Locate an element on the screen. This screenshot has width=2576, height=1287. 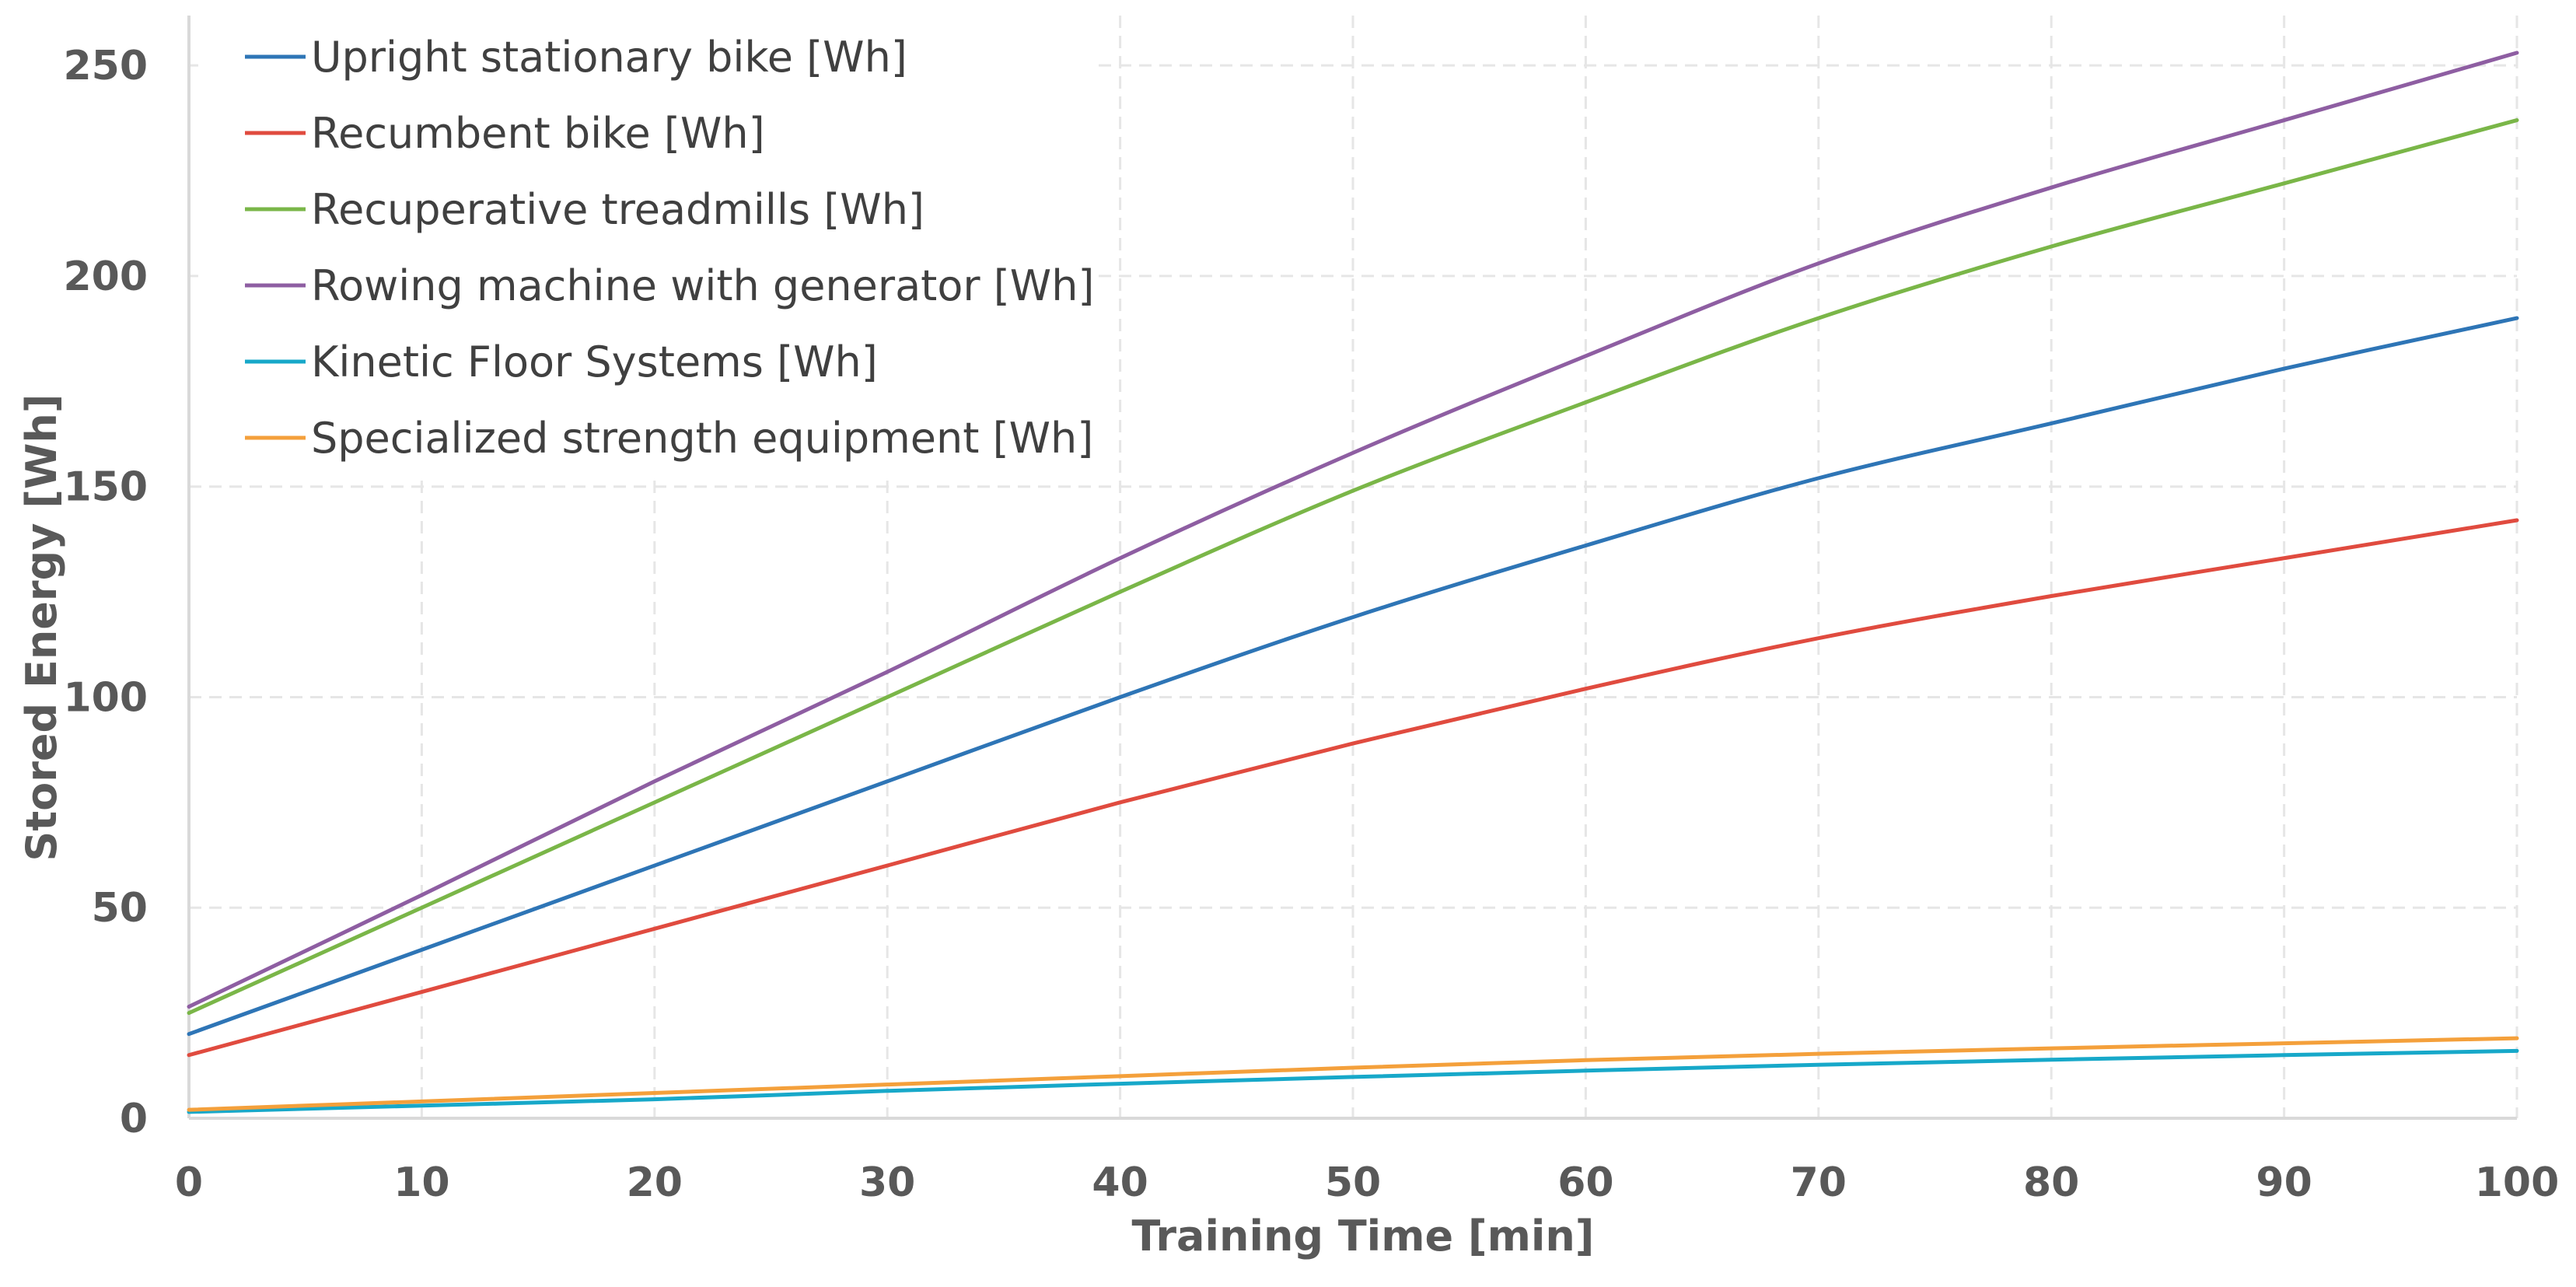
x-tick-label: 30 is located at coordinates (887, 1182).